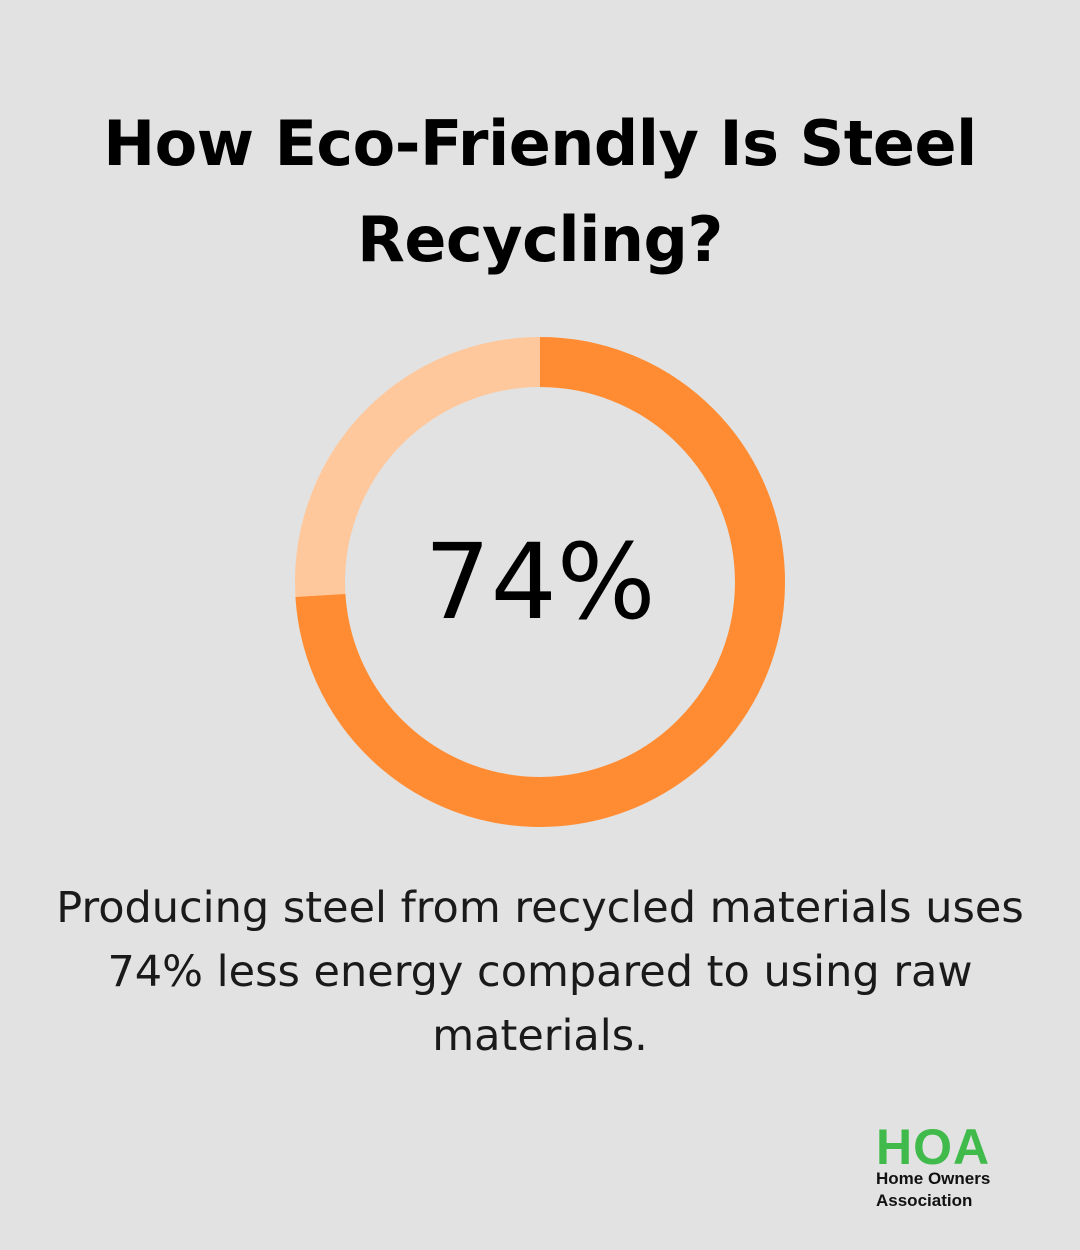  I want to click on logo-line-2: Association, so click(924, 1200).